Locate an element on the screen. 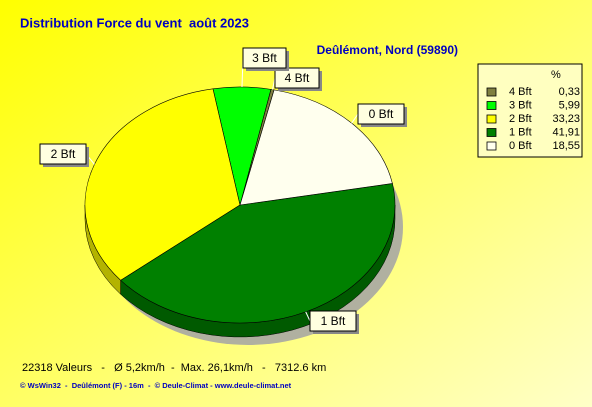 The height and width of the screenshot is (407, 592). legend-value: 33,23 is located at coordinates (566, 119).